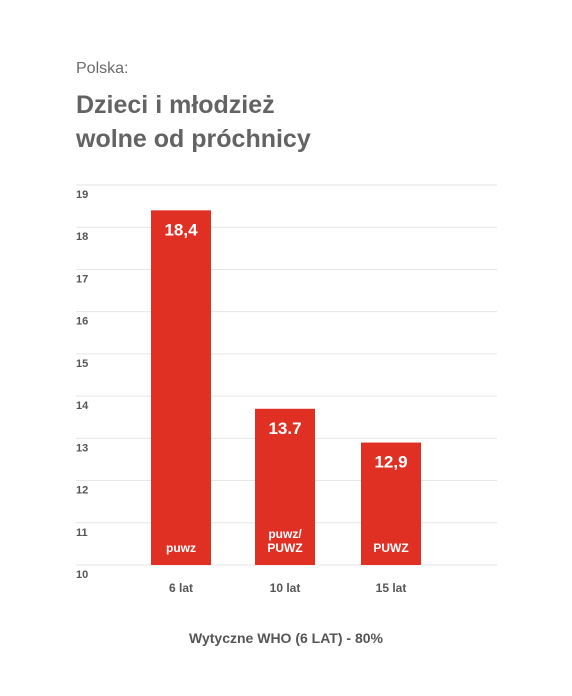 The height and width of the screenshot is (696, 572). Describe the element at coordinates (286, 638) in the screenshot. I see `who-guideline-note: Wytyczne WHO (6 LAT) - 80%` at that location.